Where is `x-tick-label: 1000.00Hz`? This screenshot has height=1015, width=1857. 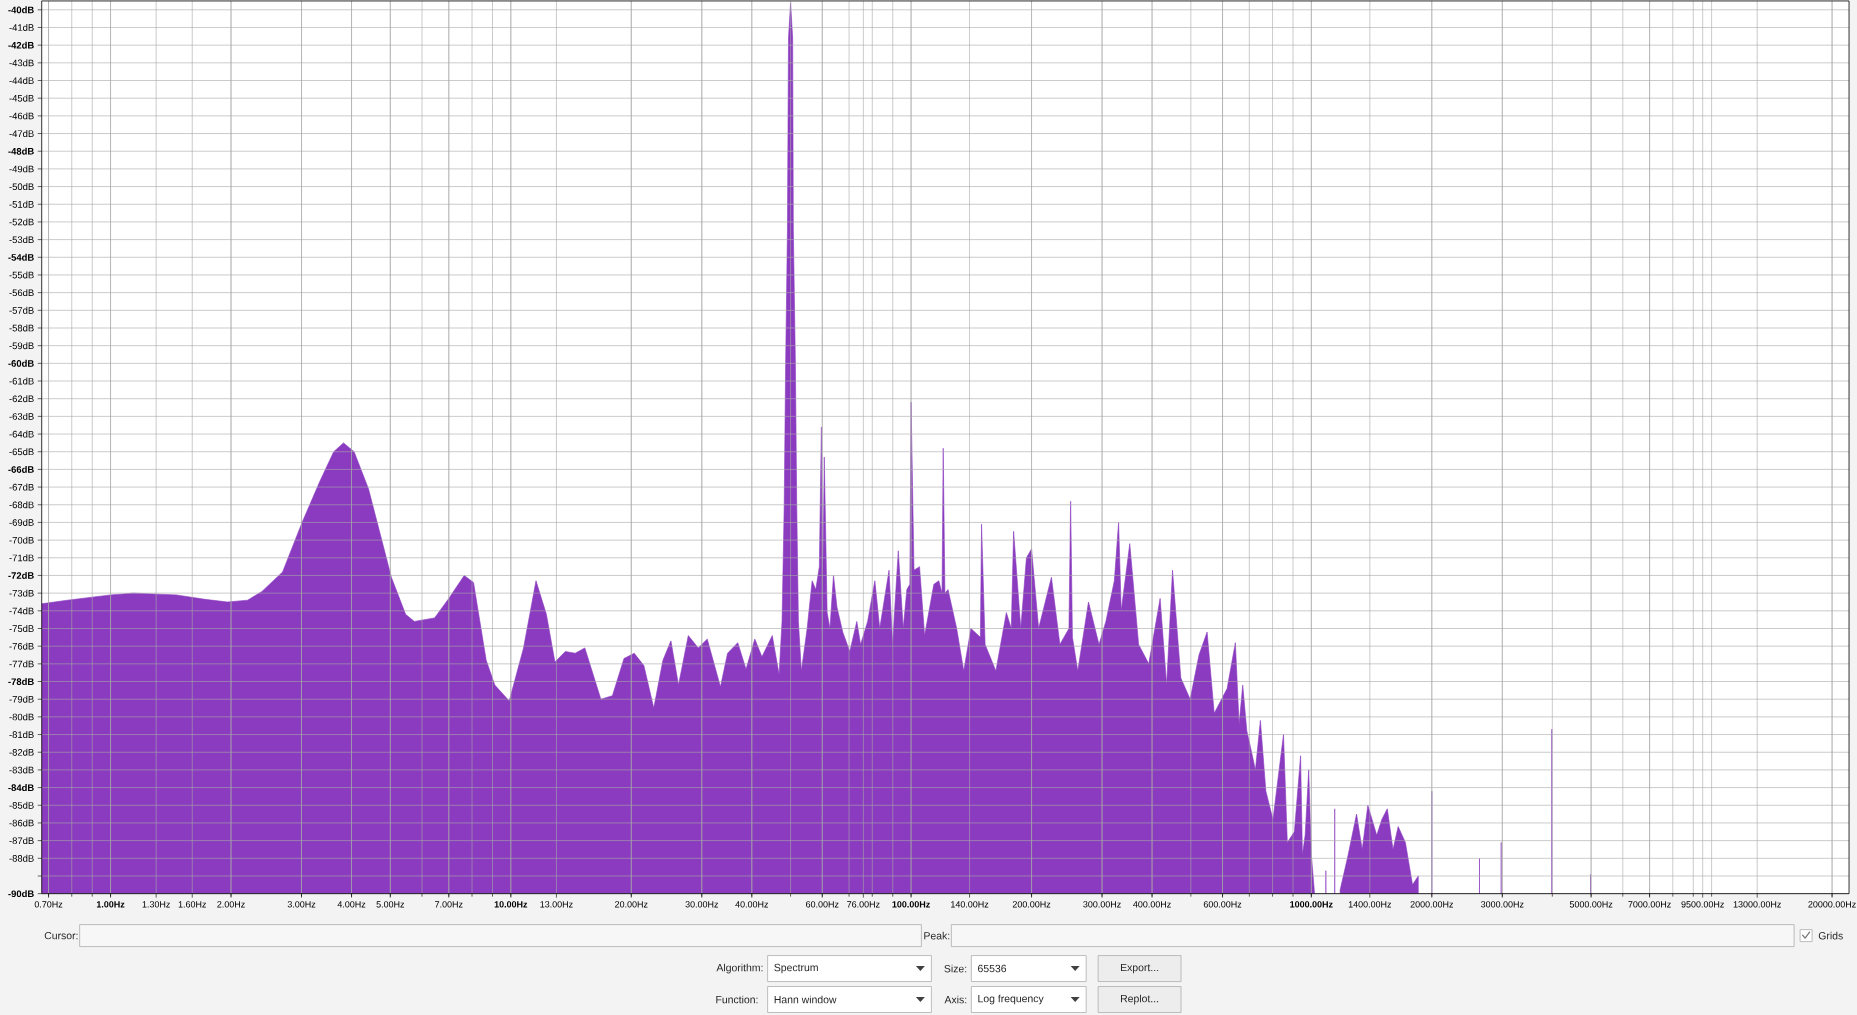
x-tick-label: 1000.00Hz is located at coordinates (1311, 904).